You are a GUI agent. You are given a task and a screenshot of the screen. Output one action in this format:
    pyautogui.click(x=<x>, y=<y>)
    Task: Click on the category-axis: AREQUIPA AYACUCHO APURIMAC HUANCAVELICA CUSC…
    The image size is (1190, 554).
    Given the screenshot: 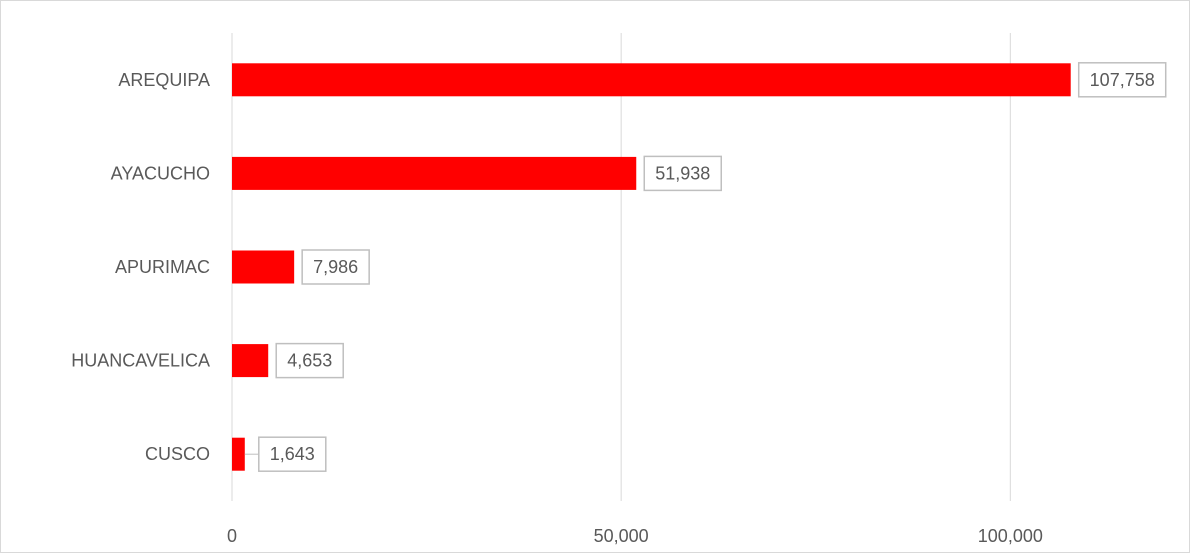 What is the action you would take?
    pyautogui.click(x=140, y=267)
    